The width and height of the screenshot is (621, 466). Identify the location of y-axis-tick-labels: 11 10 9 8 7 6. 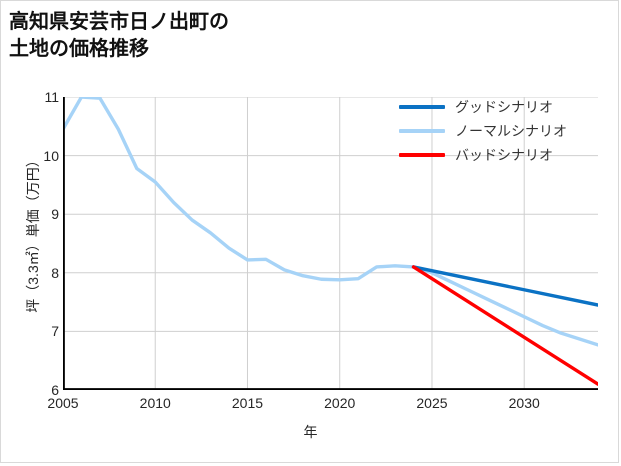
(40, 233).